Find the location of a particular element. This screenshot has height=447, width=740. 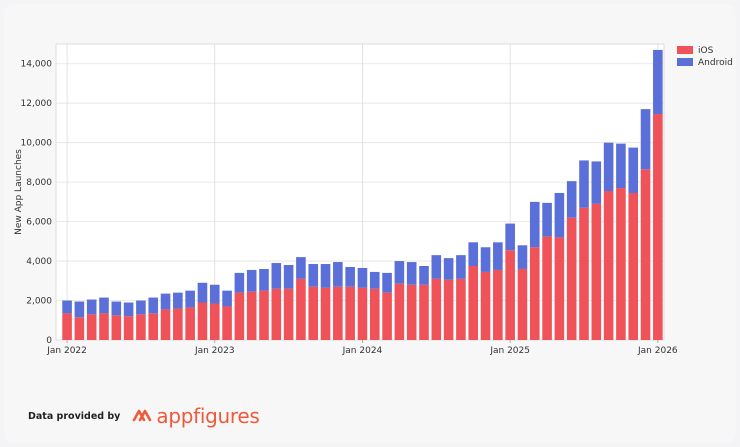

y-tick-label: 0 is located at coordinates (49, 341).